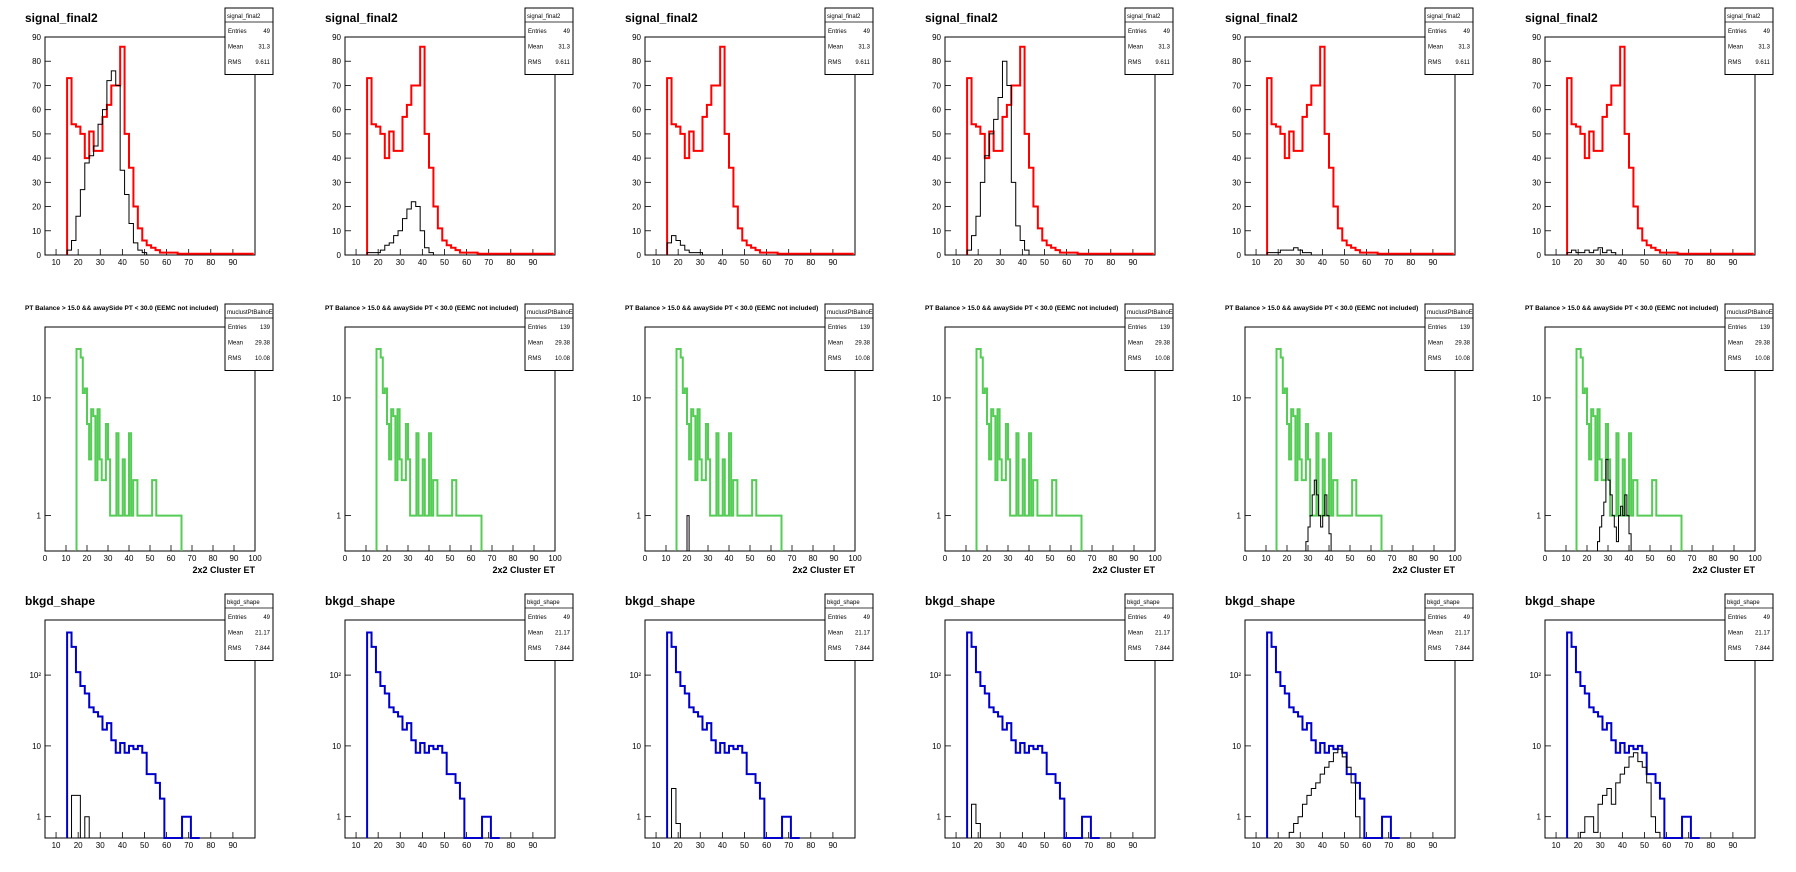  What do you see at coordinates (1455, 558) in the screenshot?
I see `x-tick-label: 100` at bounding box center [1455, 558].